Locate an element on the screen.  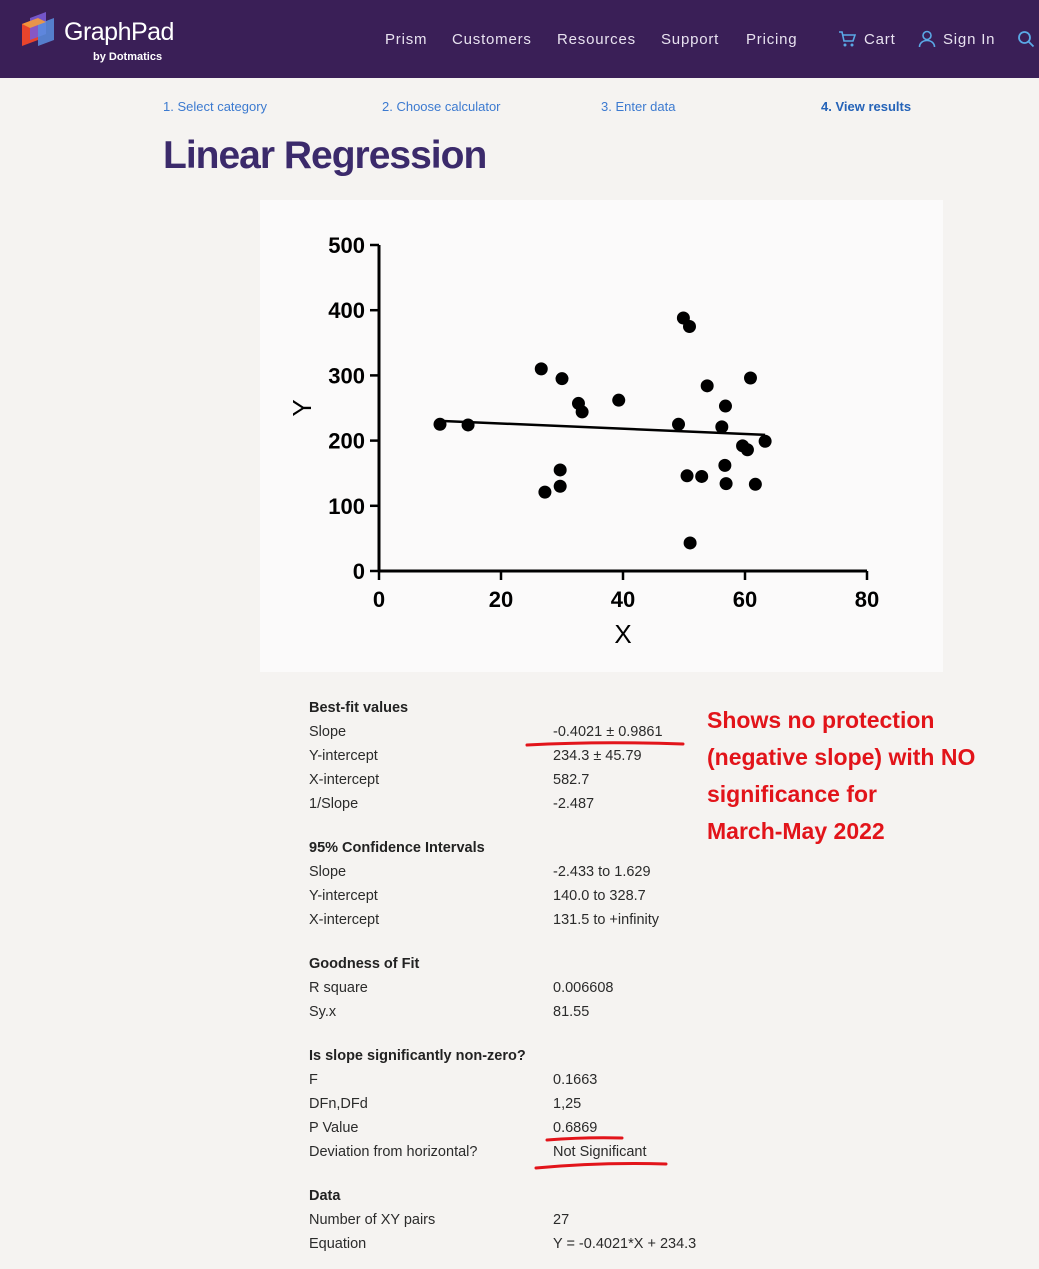
result-row: 1/Slope -2.487 is located at coordinates (509, 807).